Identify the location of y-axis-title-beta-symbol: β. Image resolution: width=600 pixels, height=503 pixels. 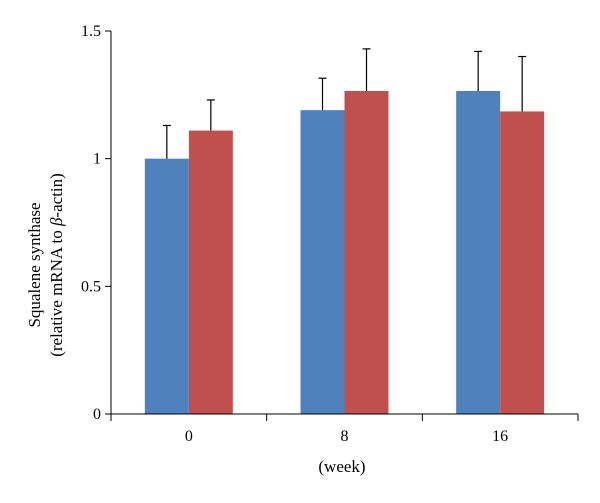
(56, 222).